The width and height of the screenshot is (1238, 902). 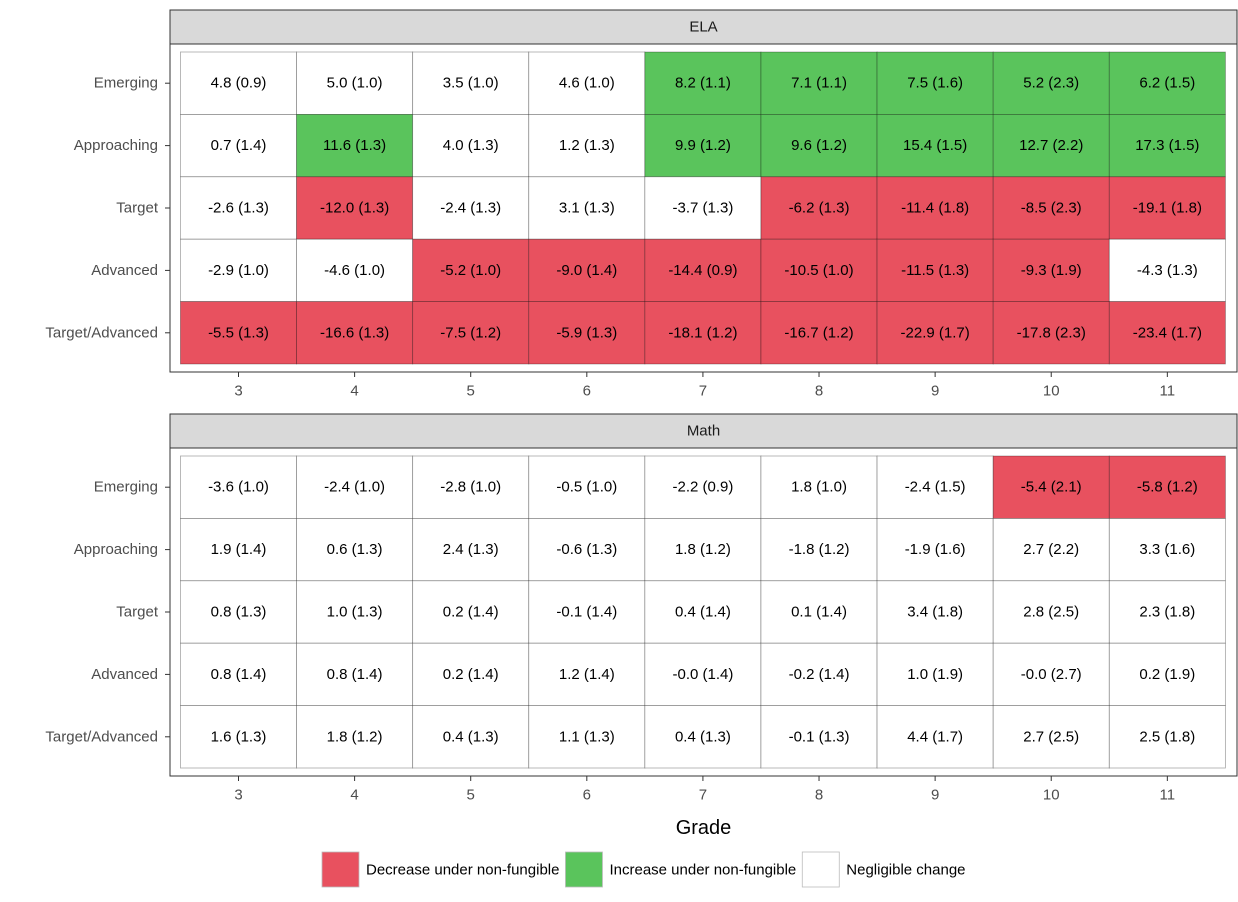 I want to click on tile-label: -8.5 (2.3), so click(x=1051, y=208).